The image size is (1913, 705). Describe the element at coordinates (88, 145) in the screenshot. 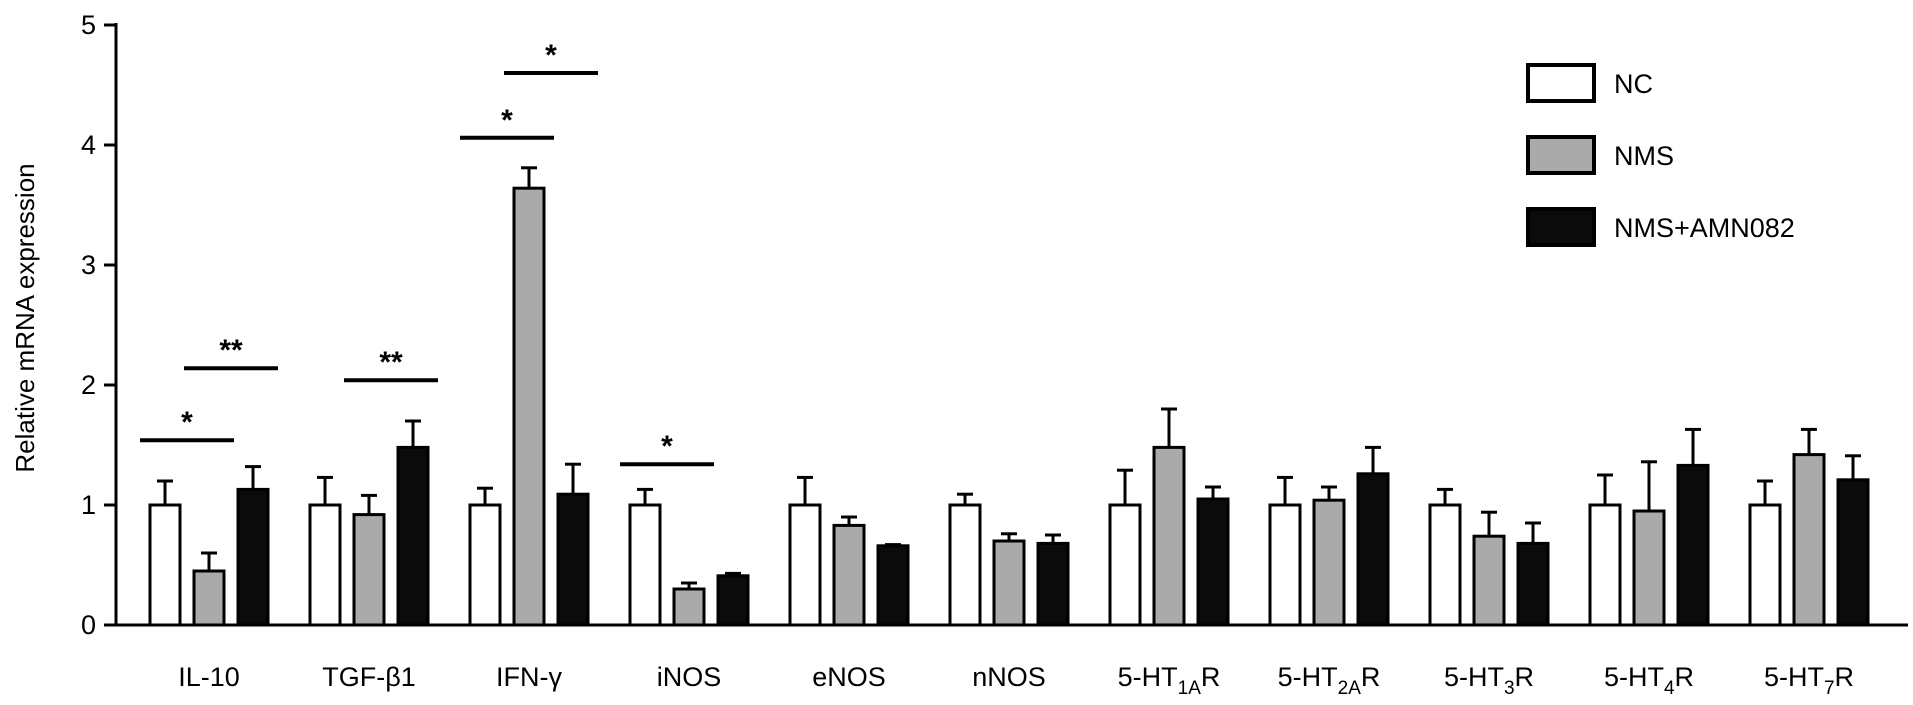

I see `y-tick-label: 4` at that location.